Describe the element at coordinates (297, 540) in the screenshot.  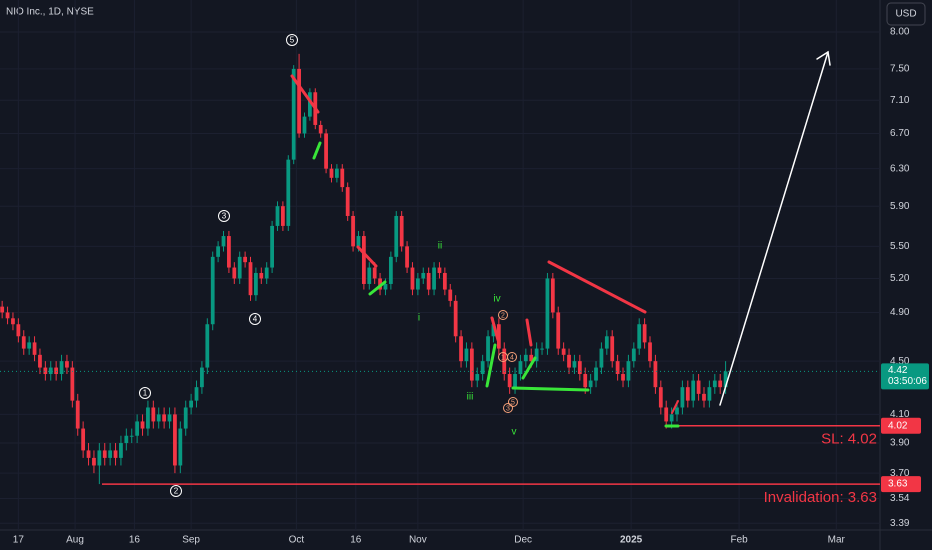
I see `x-tick-label: Oct` at that location.